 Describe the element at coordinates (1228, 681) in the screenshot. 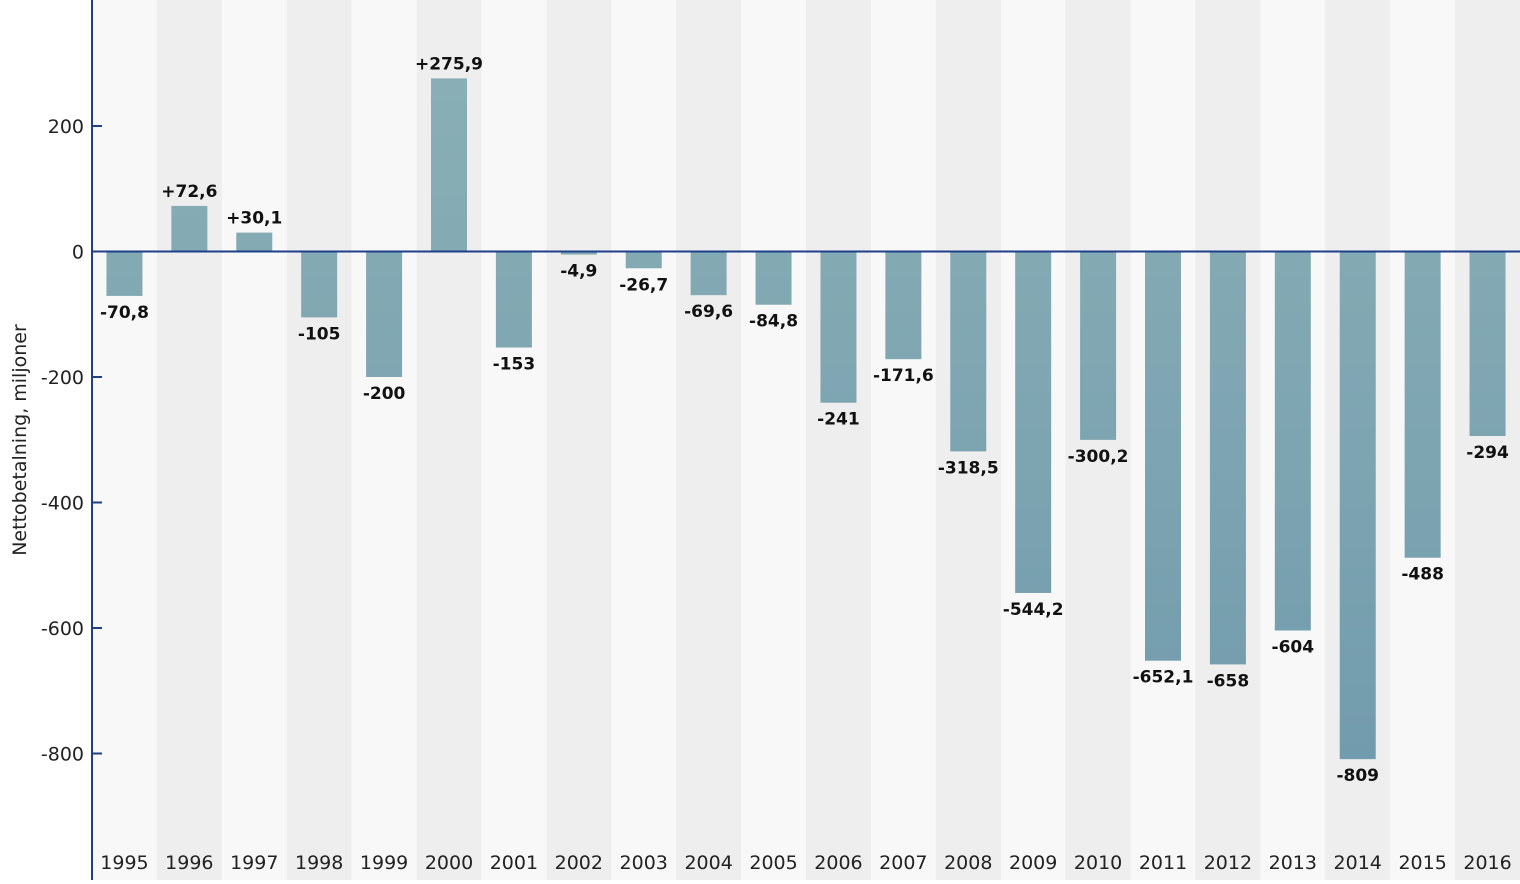

I see `data-label: -658` at that location.